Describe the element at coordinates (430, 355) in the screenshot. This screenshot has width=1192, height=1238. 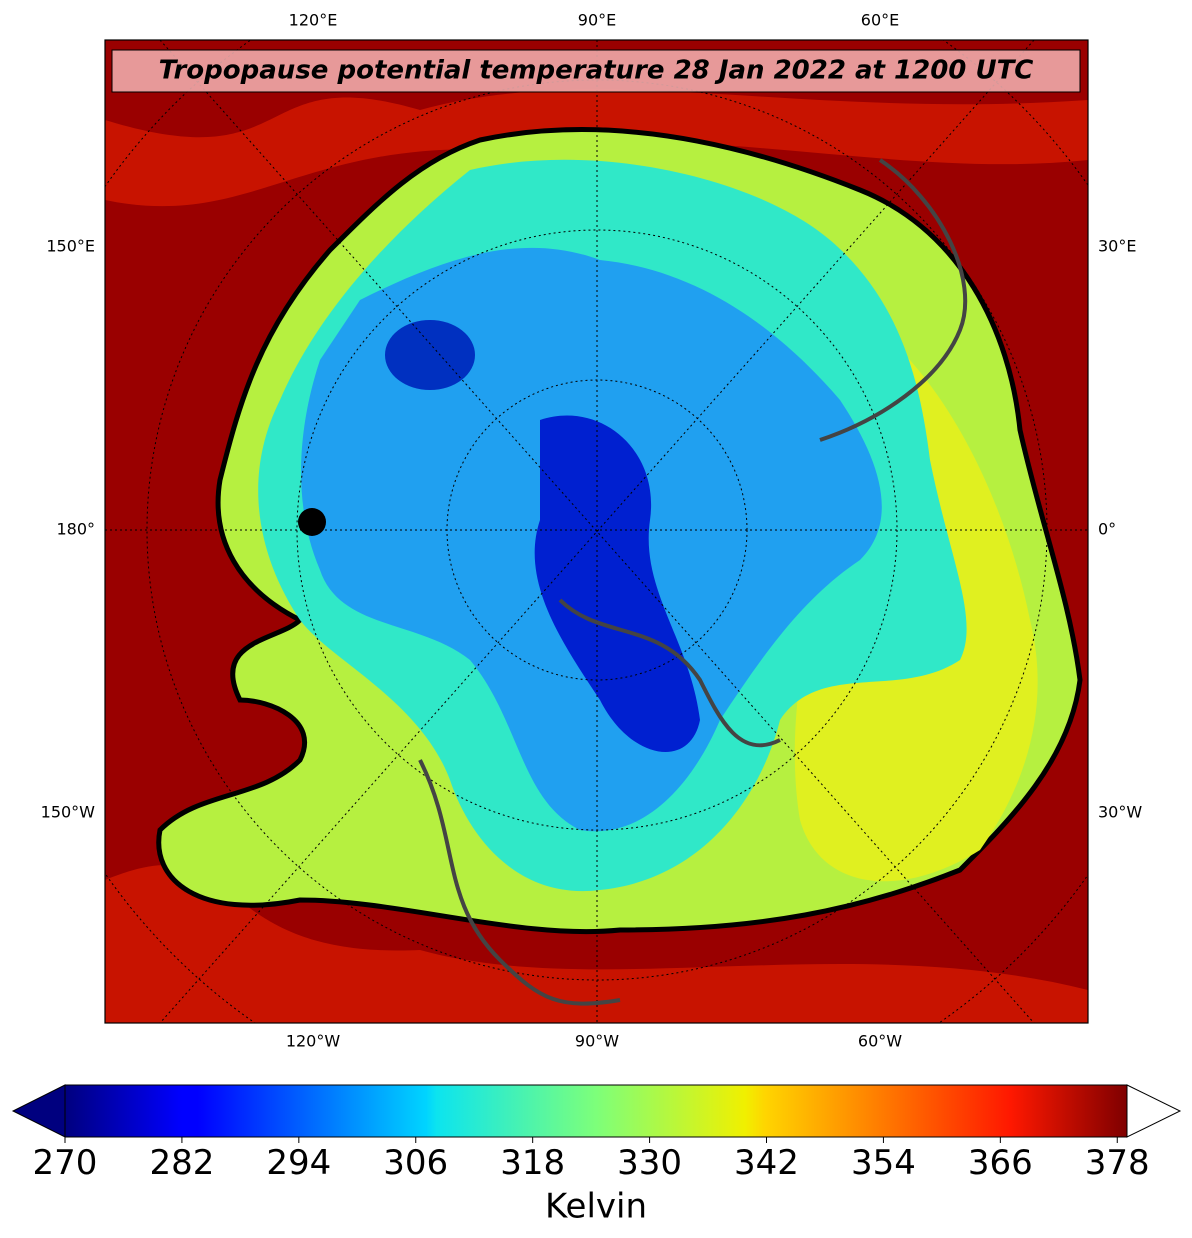
I see `cold-vortex` at that location.